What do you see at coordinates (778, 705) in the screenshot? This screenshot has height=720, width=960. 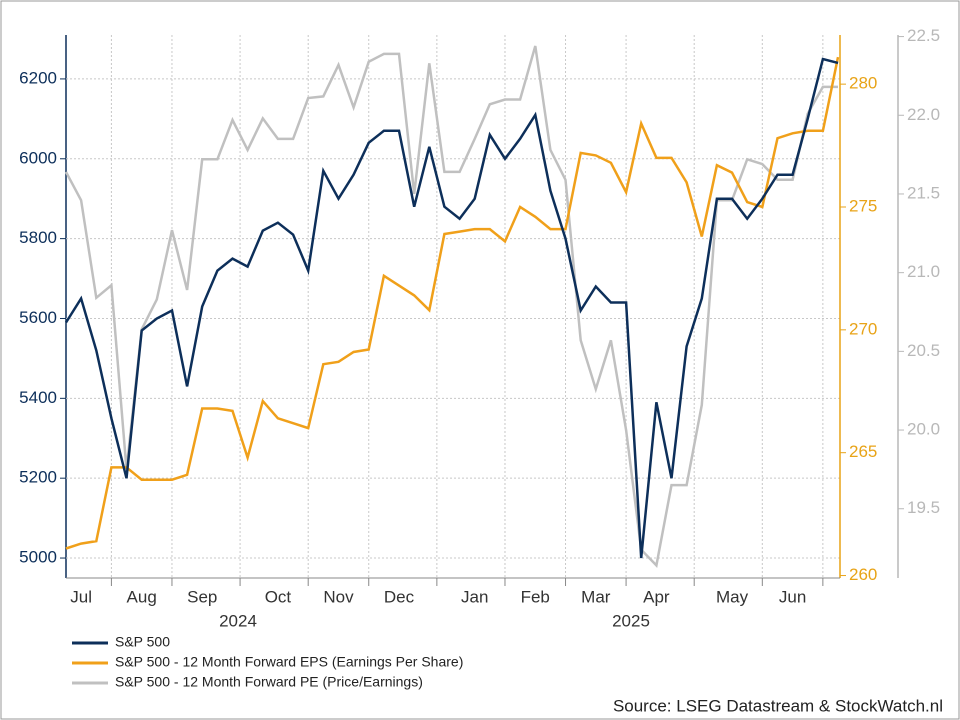 I see `source: Source: LSEG Datastream & StockWatch.nl` at bounding box center [778, 705].